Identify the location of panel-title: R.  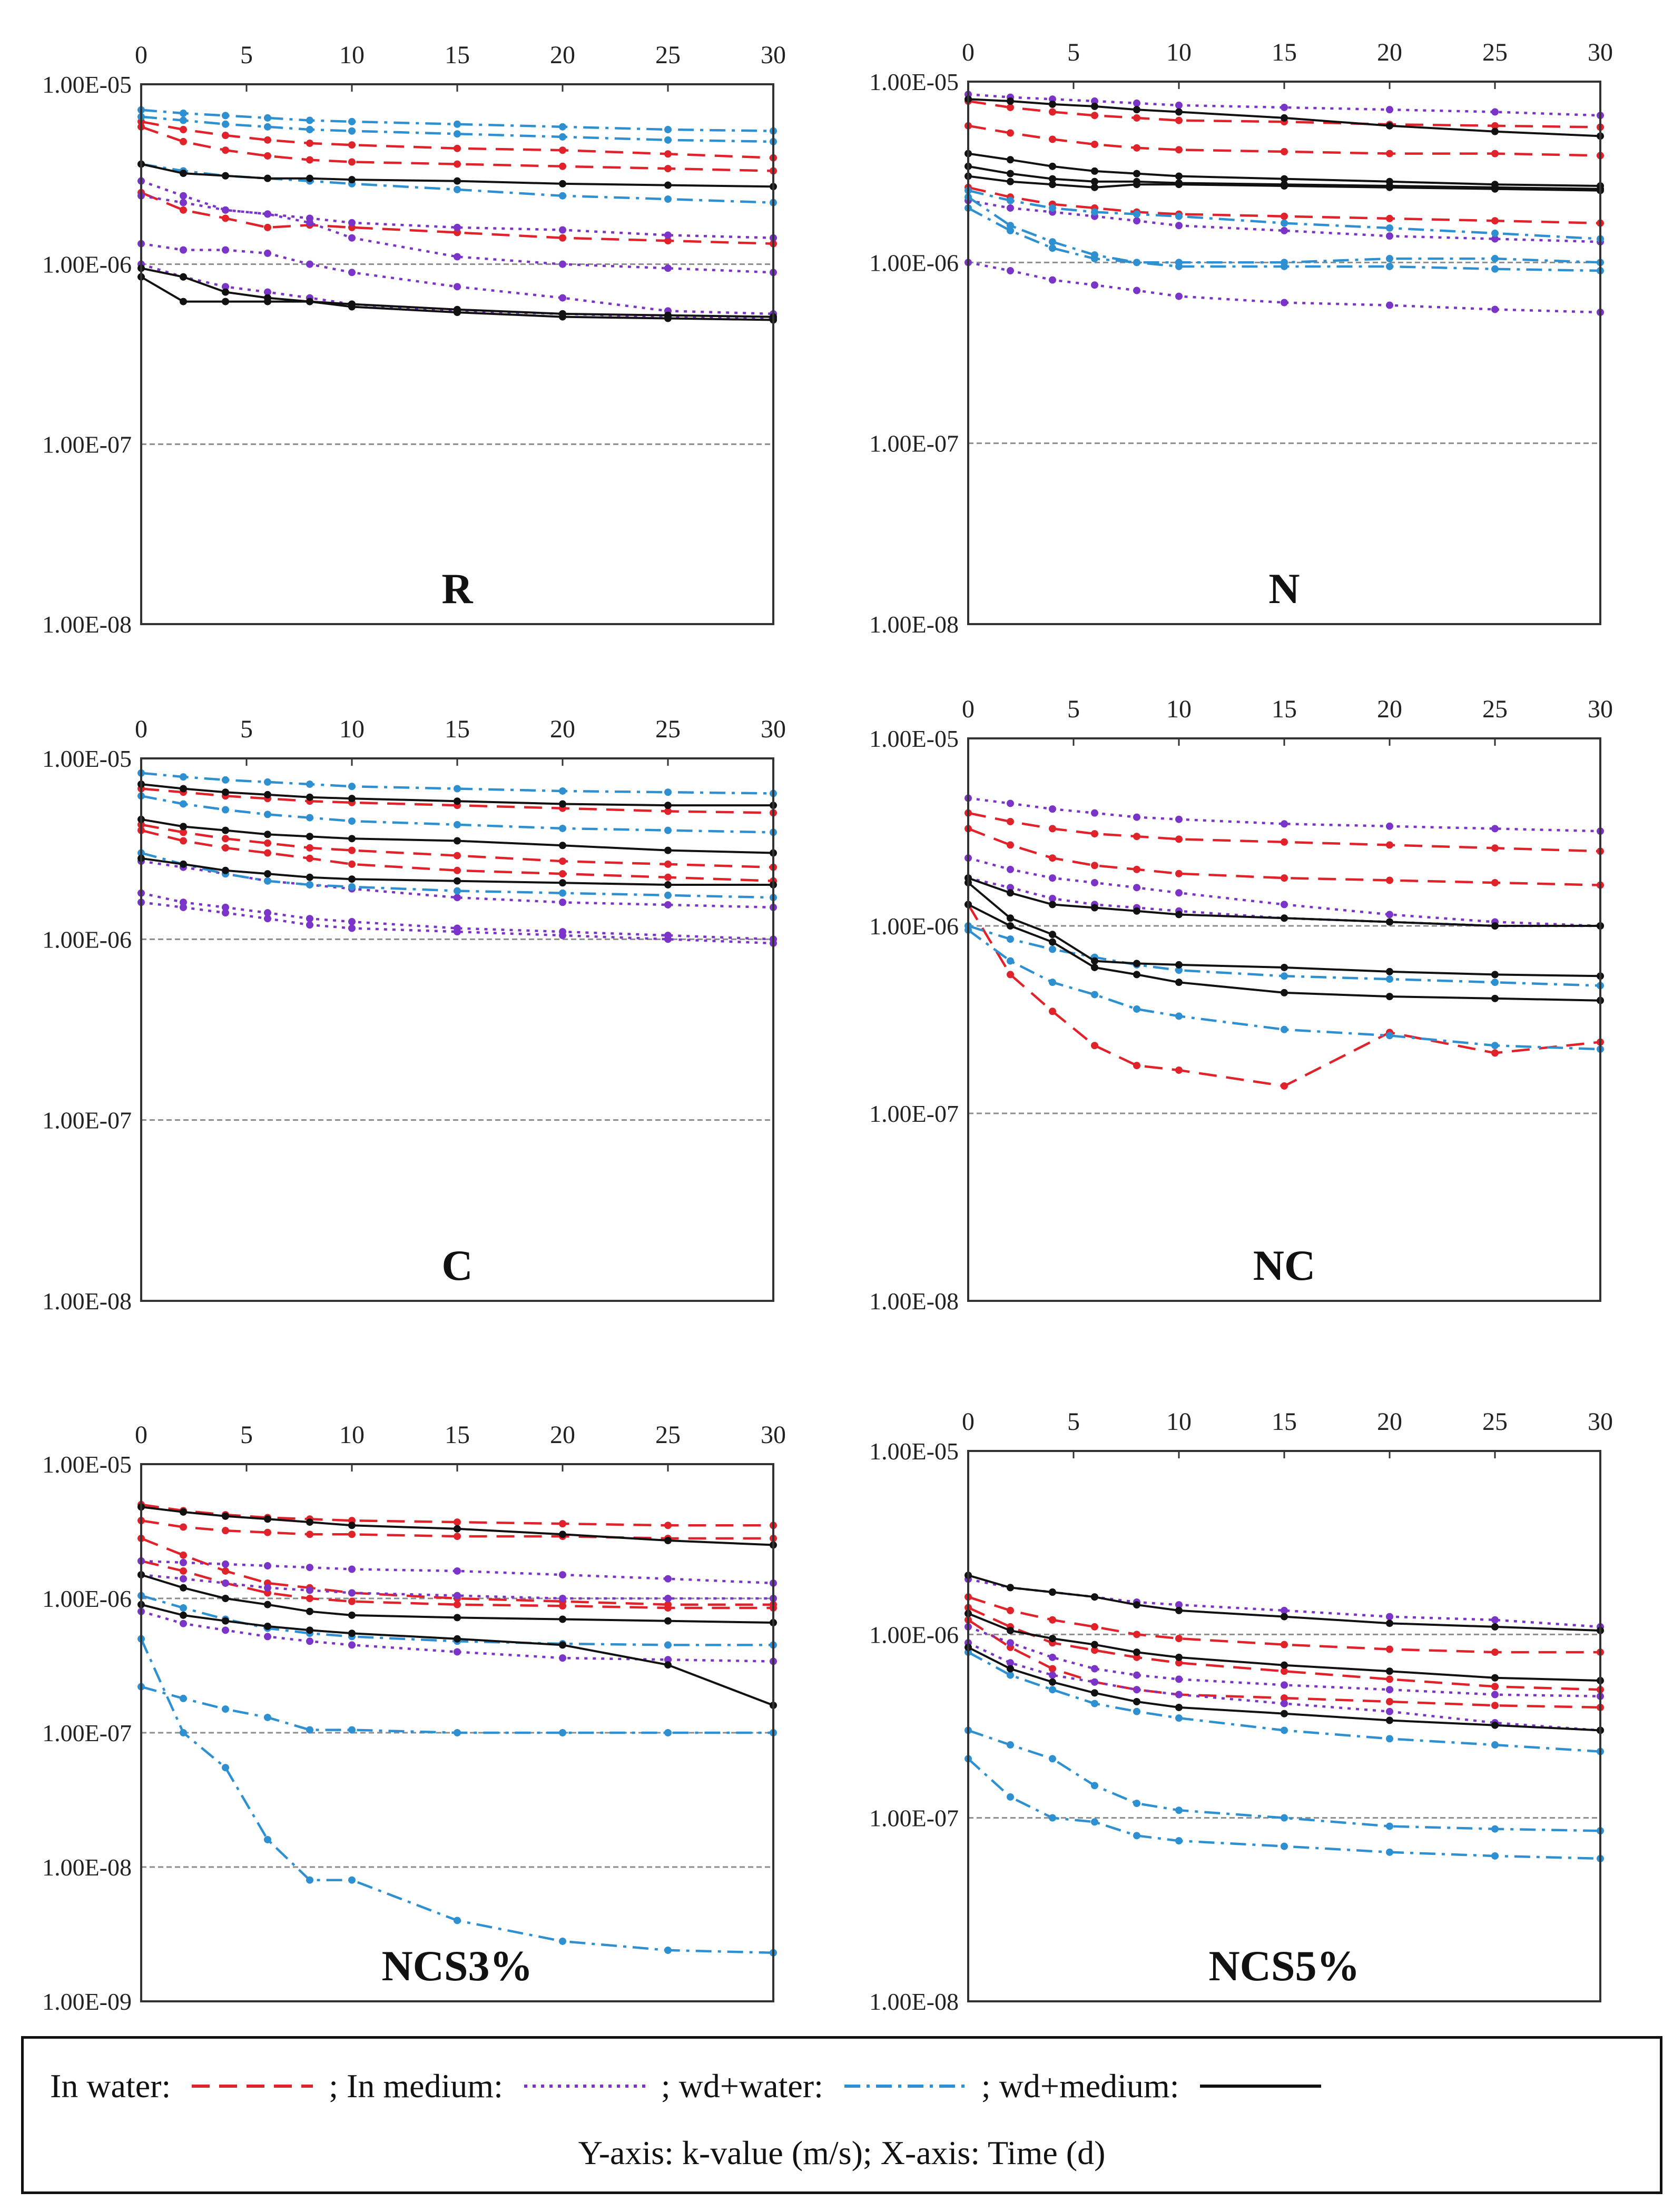
(457, 589).